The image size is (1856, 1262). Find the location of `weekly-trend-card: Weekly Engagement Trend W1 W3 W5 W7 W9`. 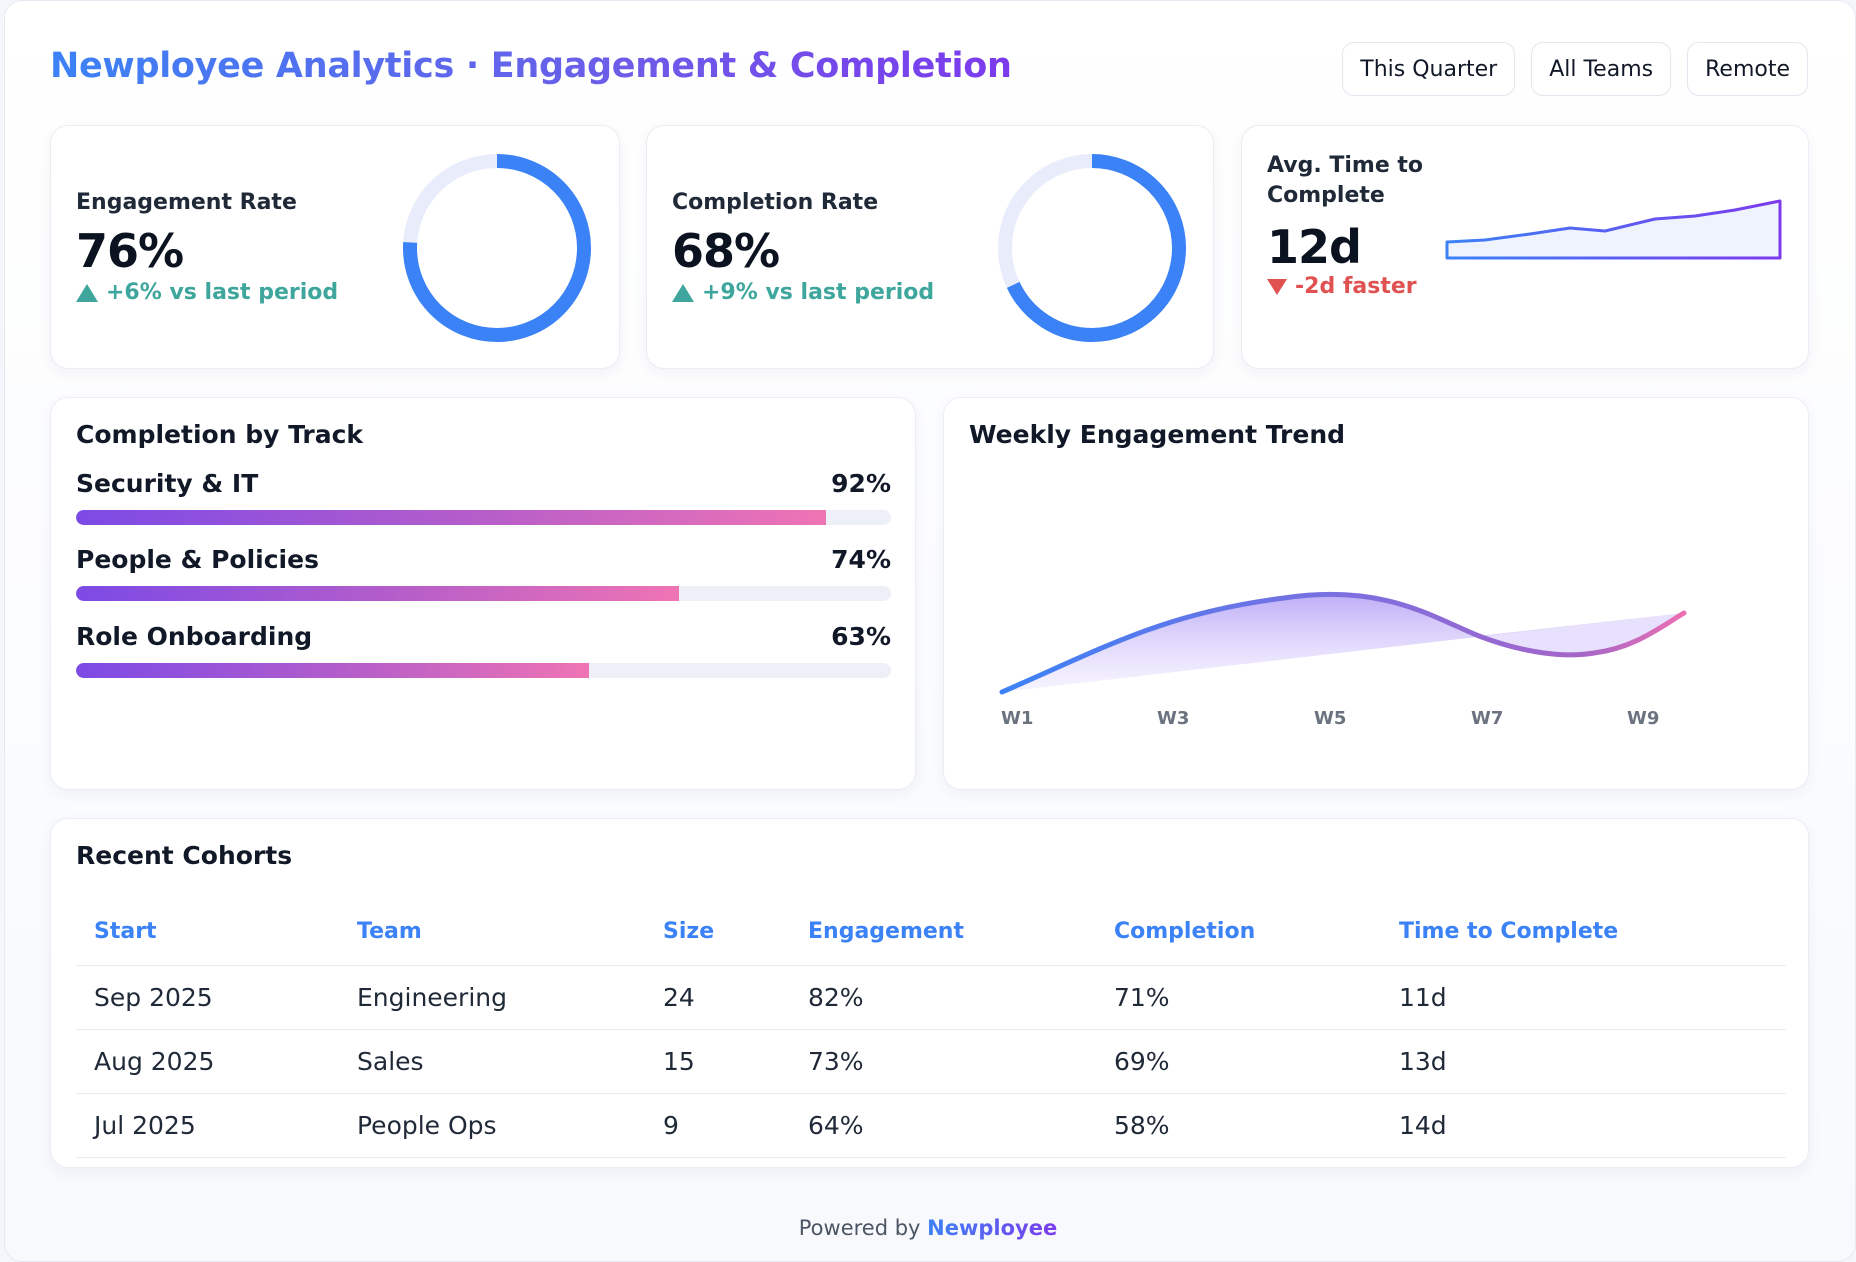

weekly-trend-card: Weekly Engagement Trend W1 W3 W5 W7 W9 is located at coordinates (1376, 593).